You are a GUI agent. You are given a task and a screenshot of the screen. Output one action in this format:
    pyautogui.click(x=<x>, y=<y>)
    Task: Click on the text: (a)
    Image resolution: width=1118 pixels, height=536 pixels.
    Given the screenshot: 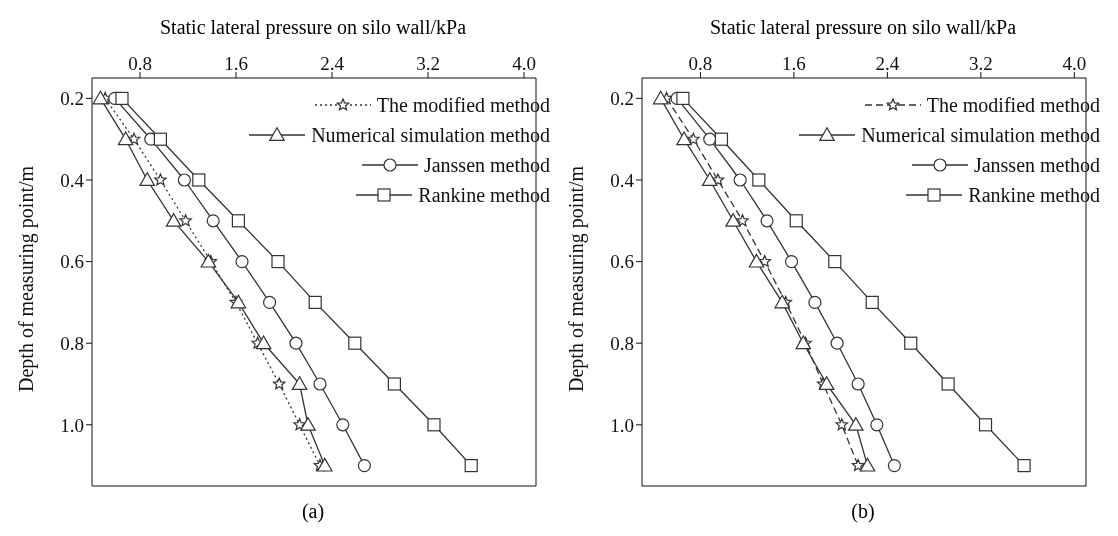 What is the action you would take?
    pyautogui.click(x=313, y=511)
    